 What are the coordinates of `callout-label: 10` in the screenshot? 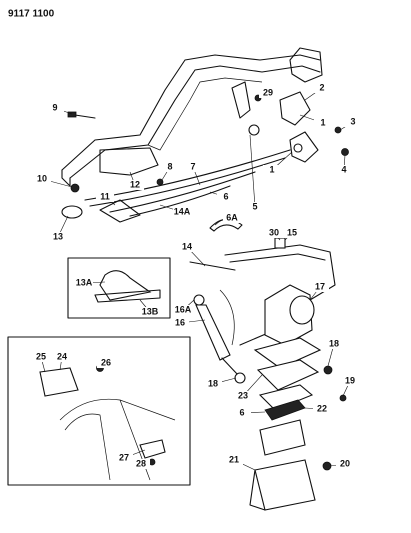 It's located at (42, 178).